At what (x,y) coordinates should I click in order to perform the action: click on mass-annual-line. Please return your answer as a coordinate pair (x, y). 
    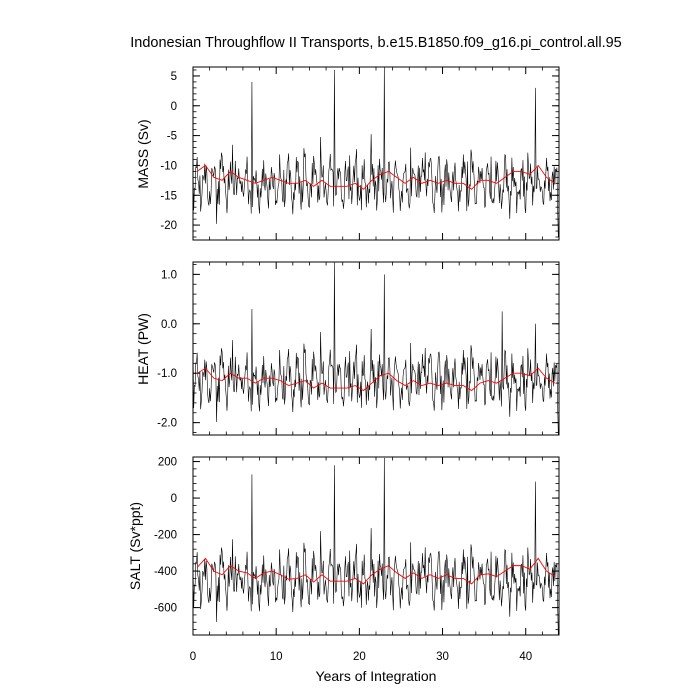
    Looking at the image, I should click on (376, 177).